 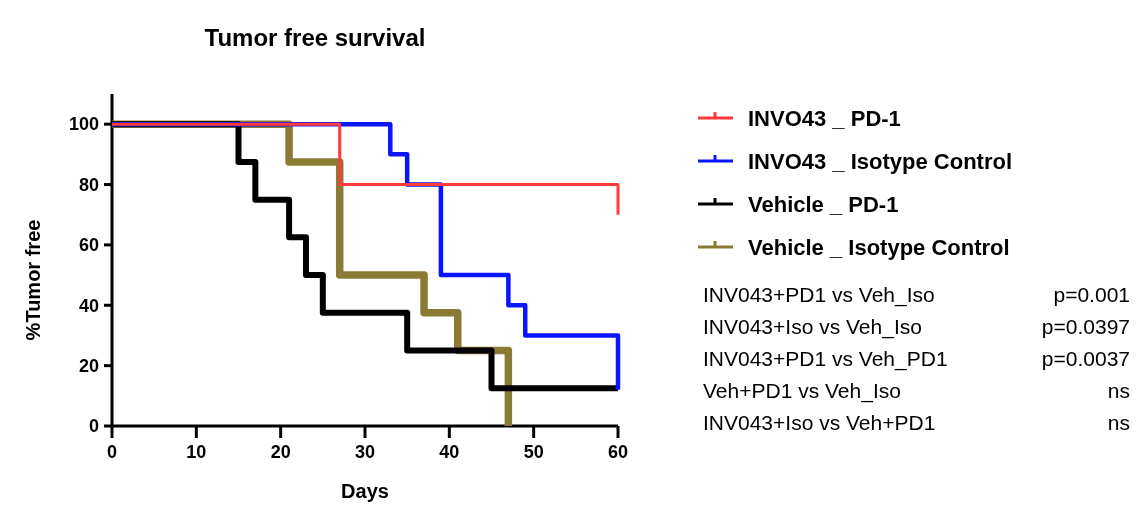 I want to click on x-tick-label: 40, so click(x=449, y=452).